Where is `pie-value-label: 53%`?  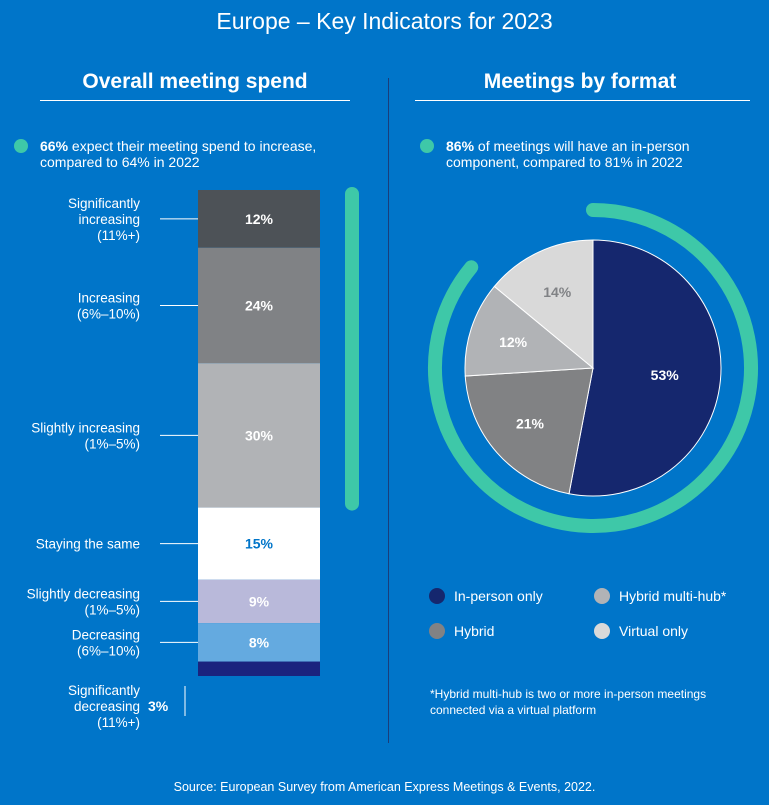 pie-value-label: 53% is located at coordinates (665, 375).